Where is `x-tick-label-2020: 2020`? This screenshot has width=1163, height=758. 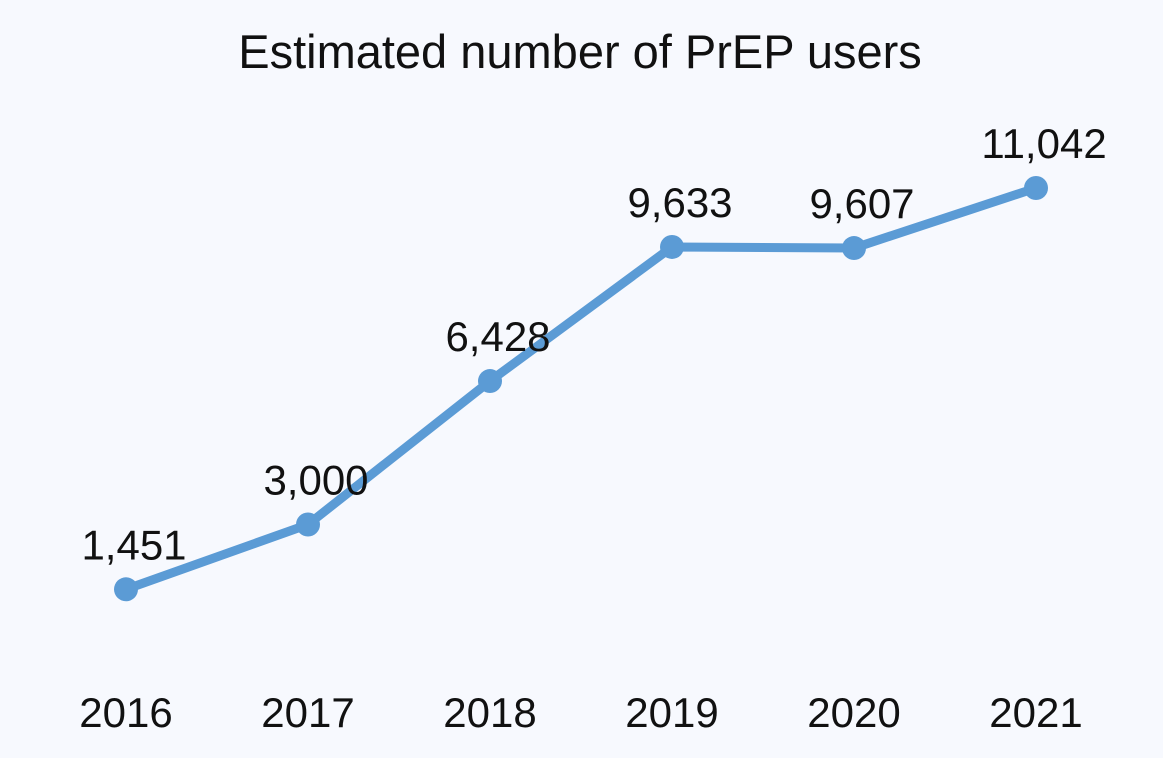 x-tick-label-2020: 2020 is located at coordinates (853, 712).